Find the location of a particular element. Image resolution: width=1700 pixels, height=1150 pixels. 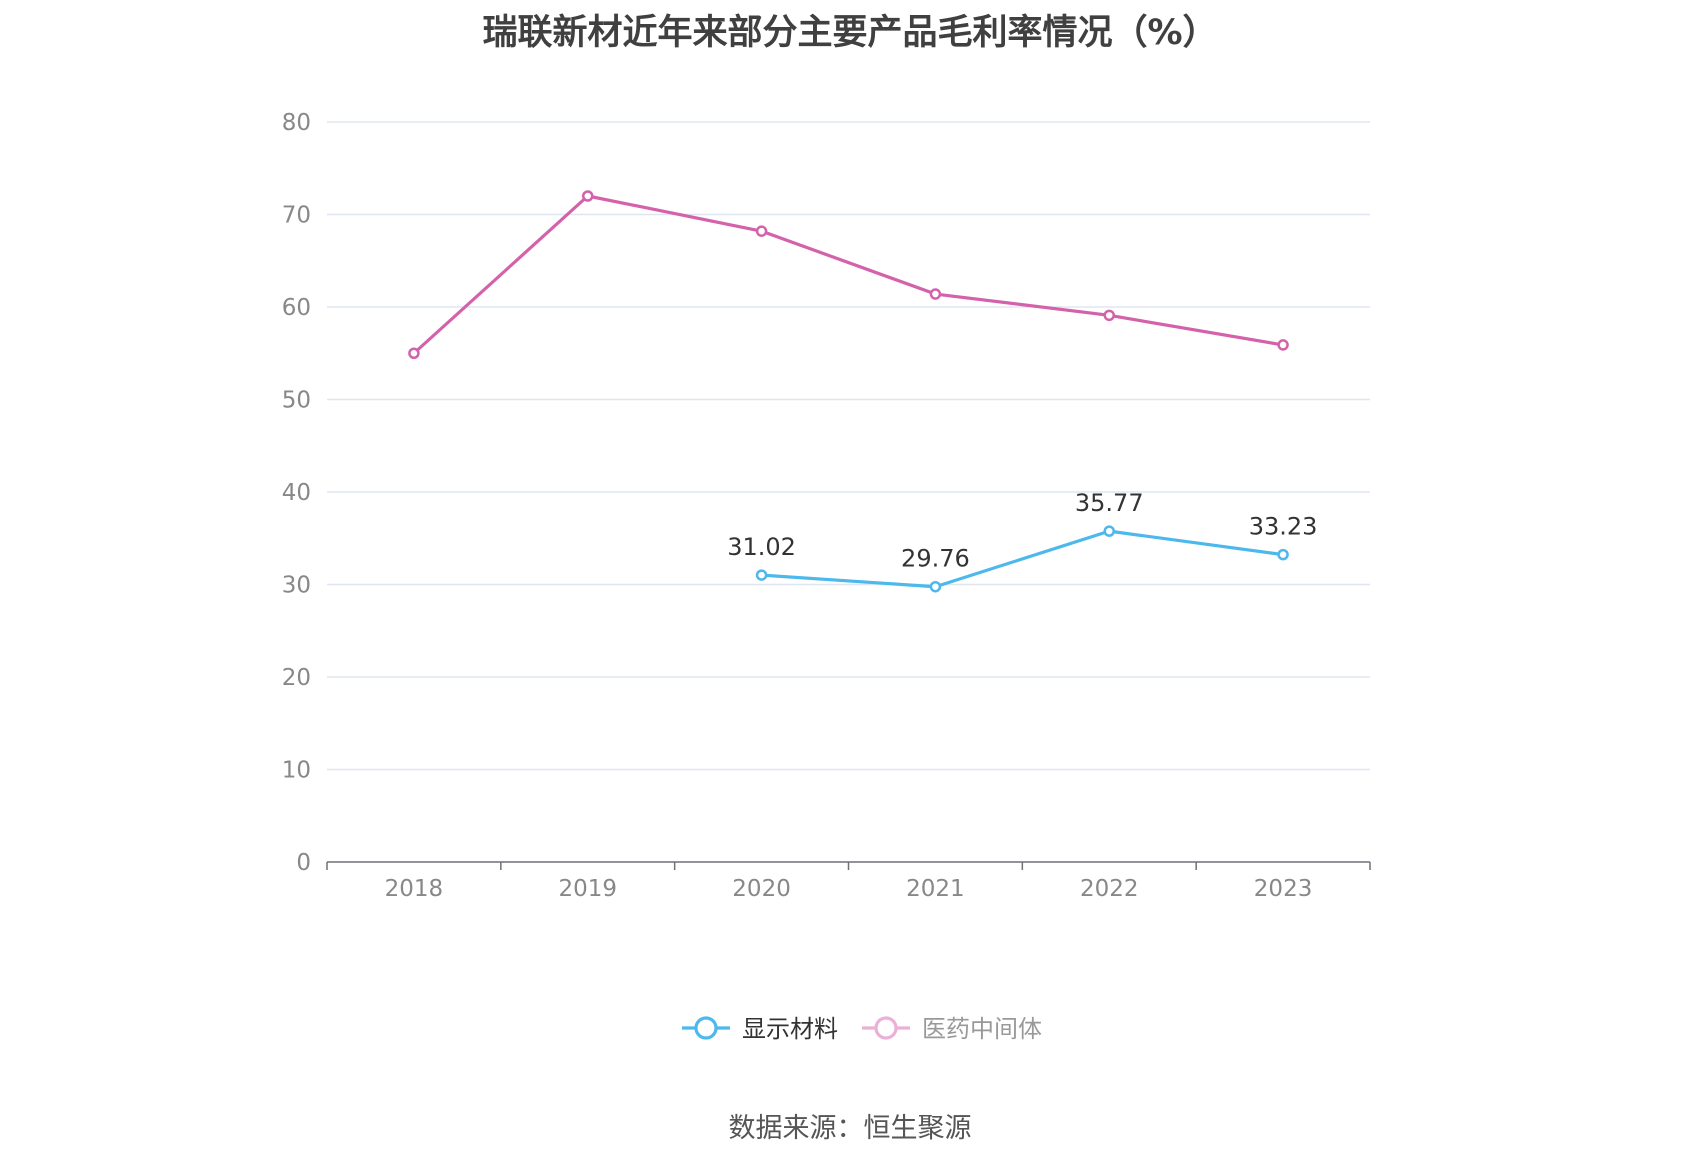

x-tick-label: 2020 is located at coordinates (761, 889).